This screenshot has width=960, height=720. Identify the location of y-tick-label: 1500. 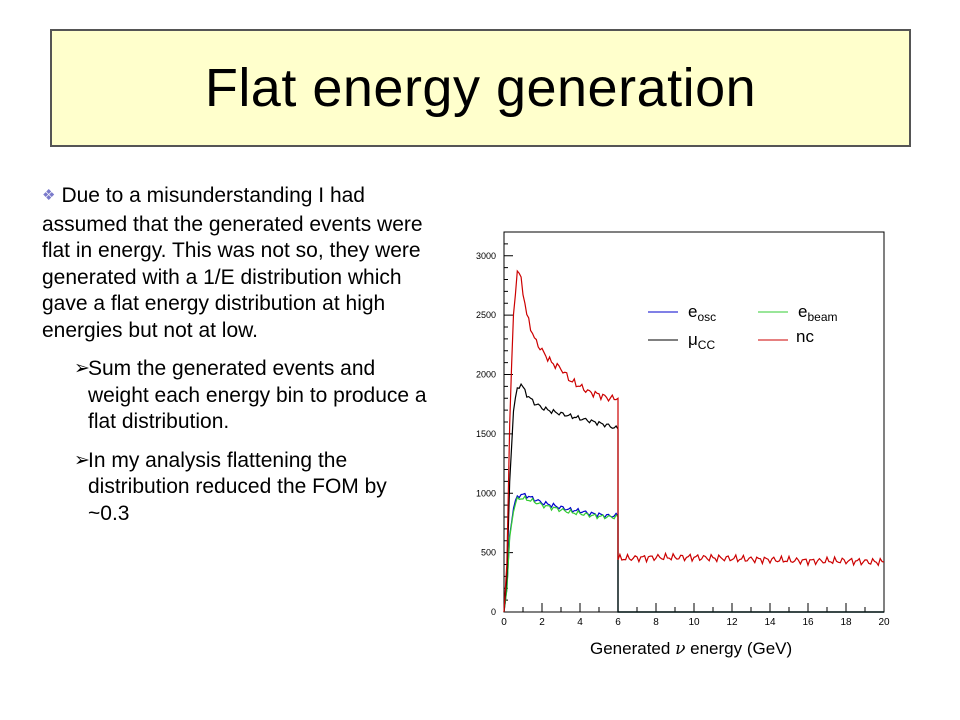
(486, 434).